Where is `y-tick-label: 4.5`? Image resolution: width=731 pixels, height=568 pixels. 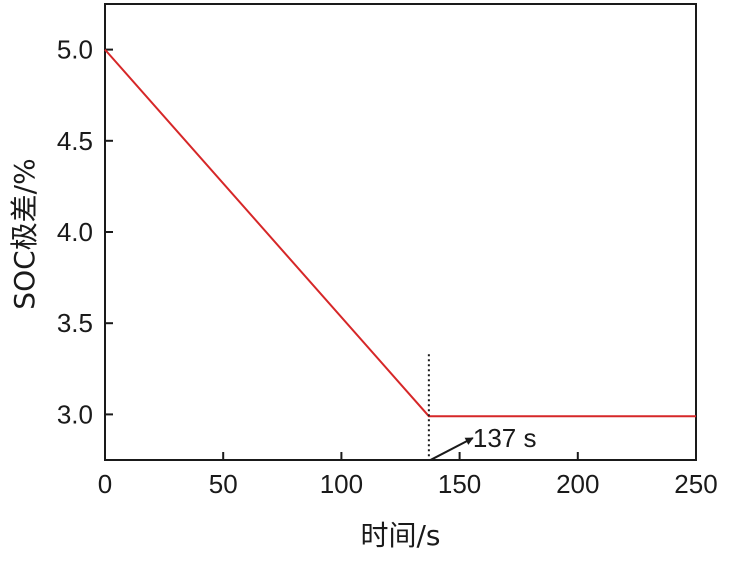
y-tick-label: 4.5 is located at coordinates (75, 141).